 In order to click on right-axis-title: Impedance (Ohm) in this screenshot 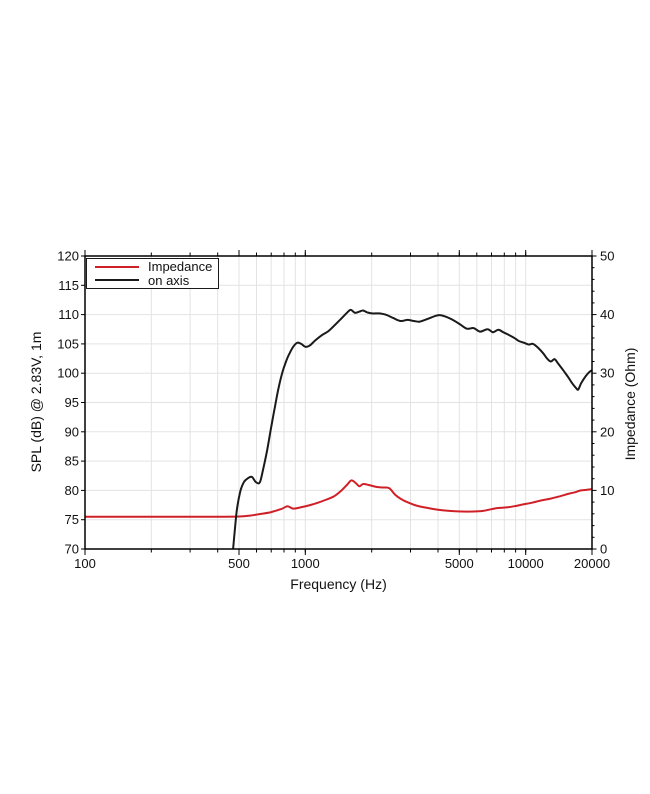, I will do `click(630, 404)`.